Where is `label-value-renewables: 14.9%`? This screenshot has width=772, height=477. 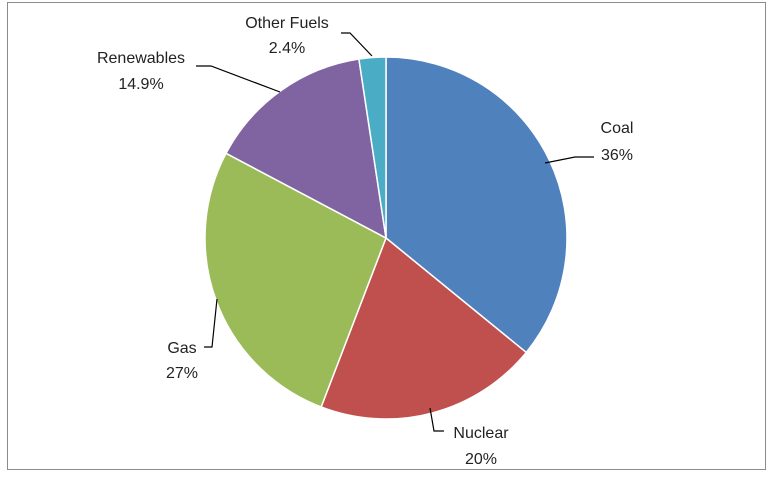
label-value-renewables: 14.9% is located at coordinates (140, 84).